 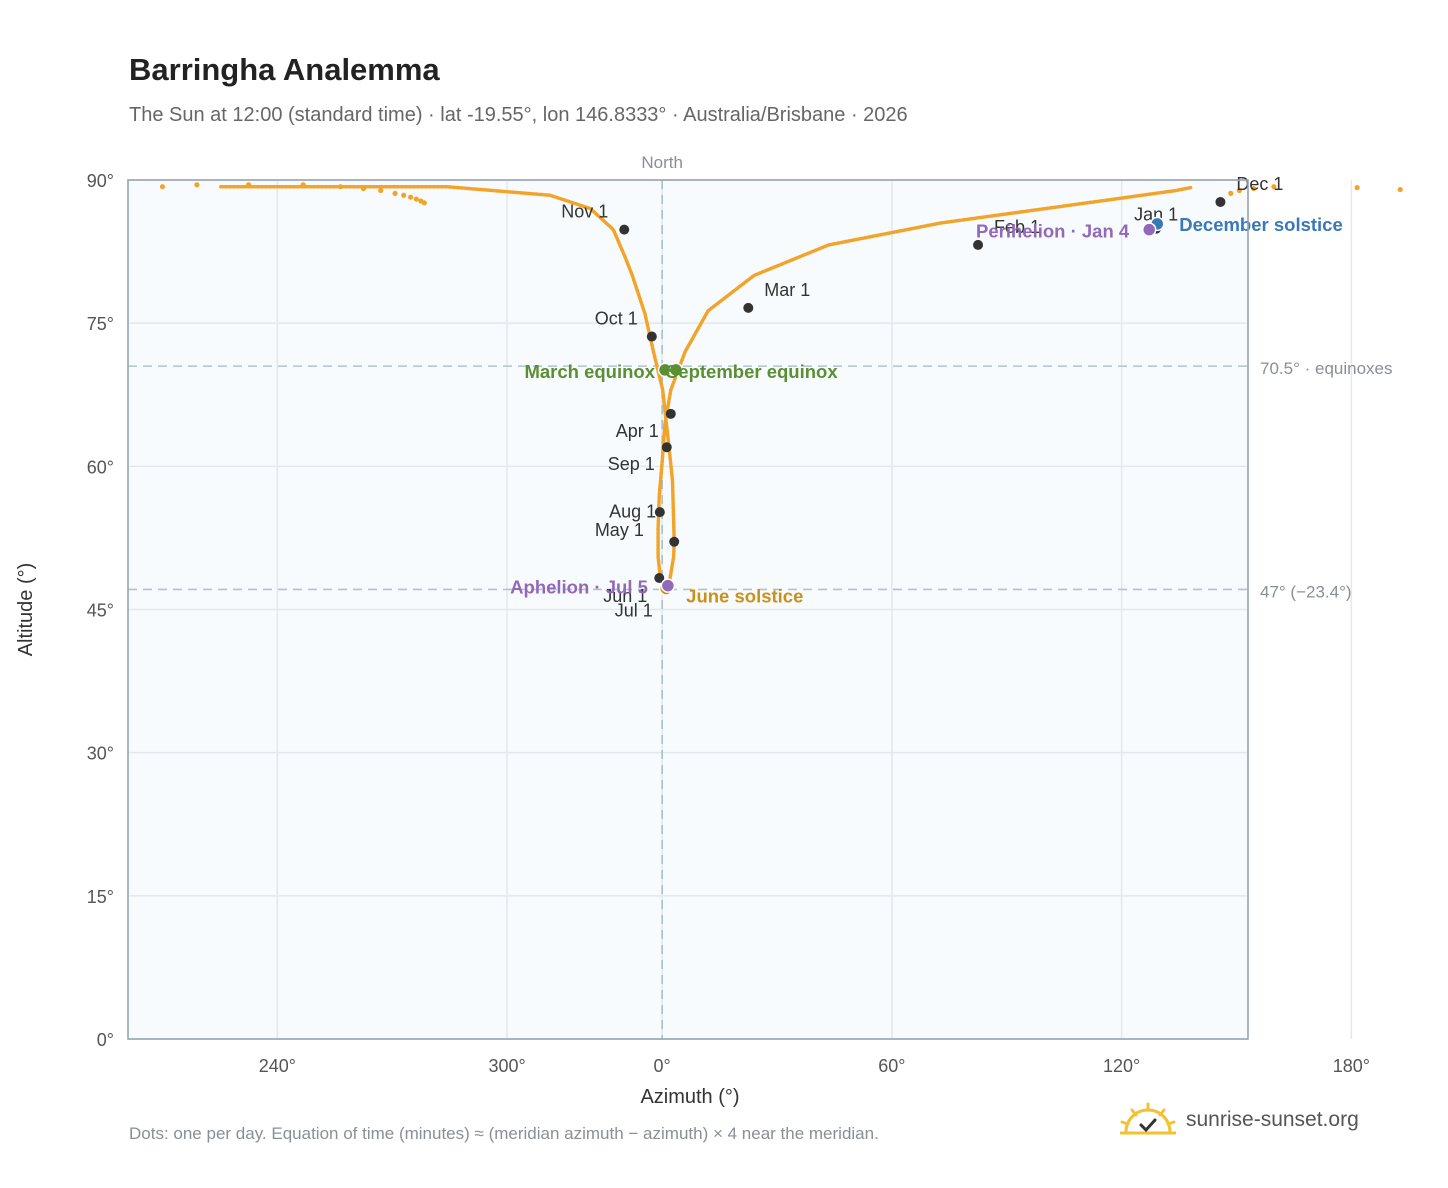 I want to click on month-marker-label: Dec 1, so click(x=1259, y=184).